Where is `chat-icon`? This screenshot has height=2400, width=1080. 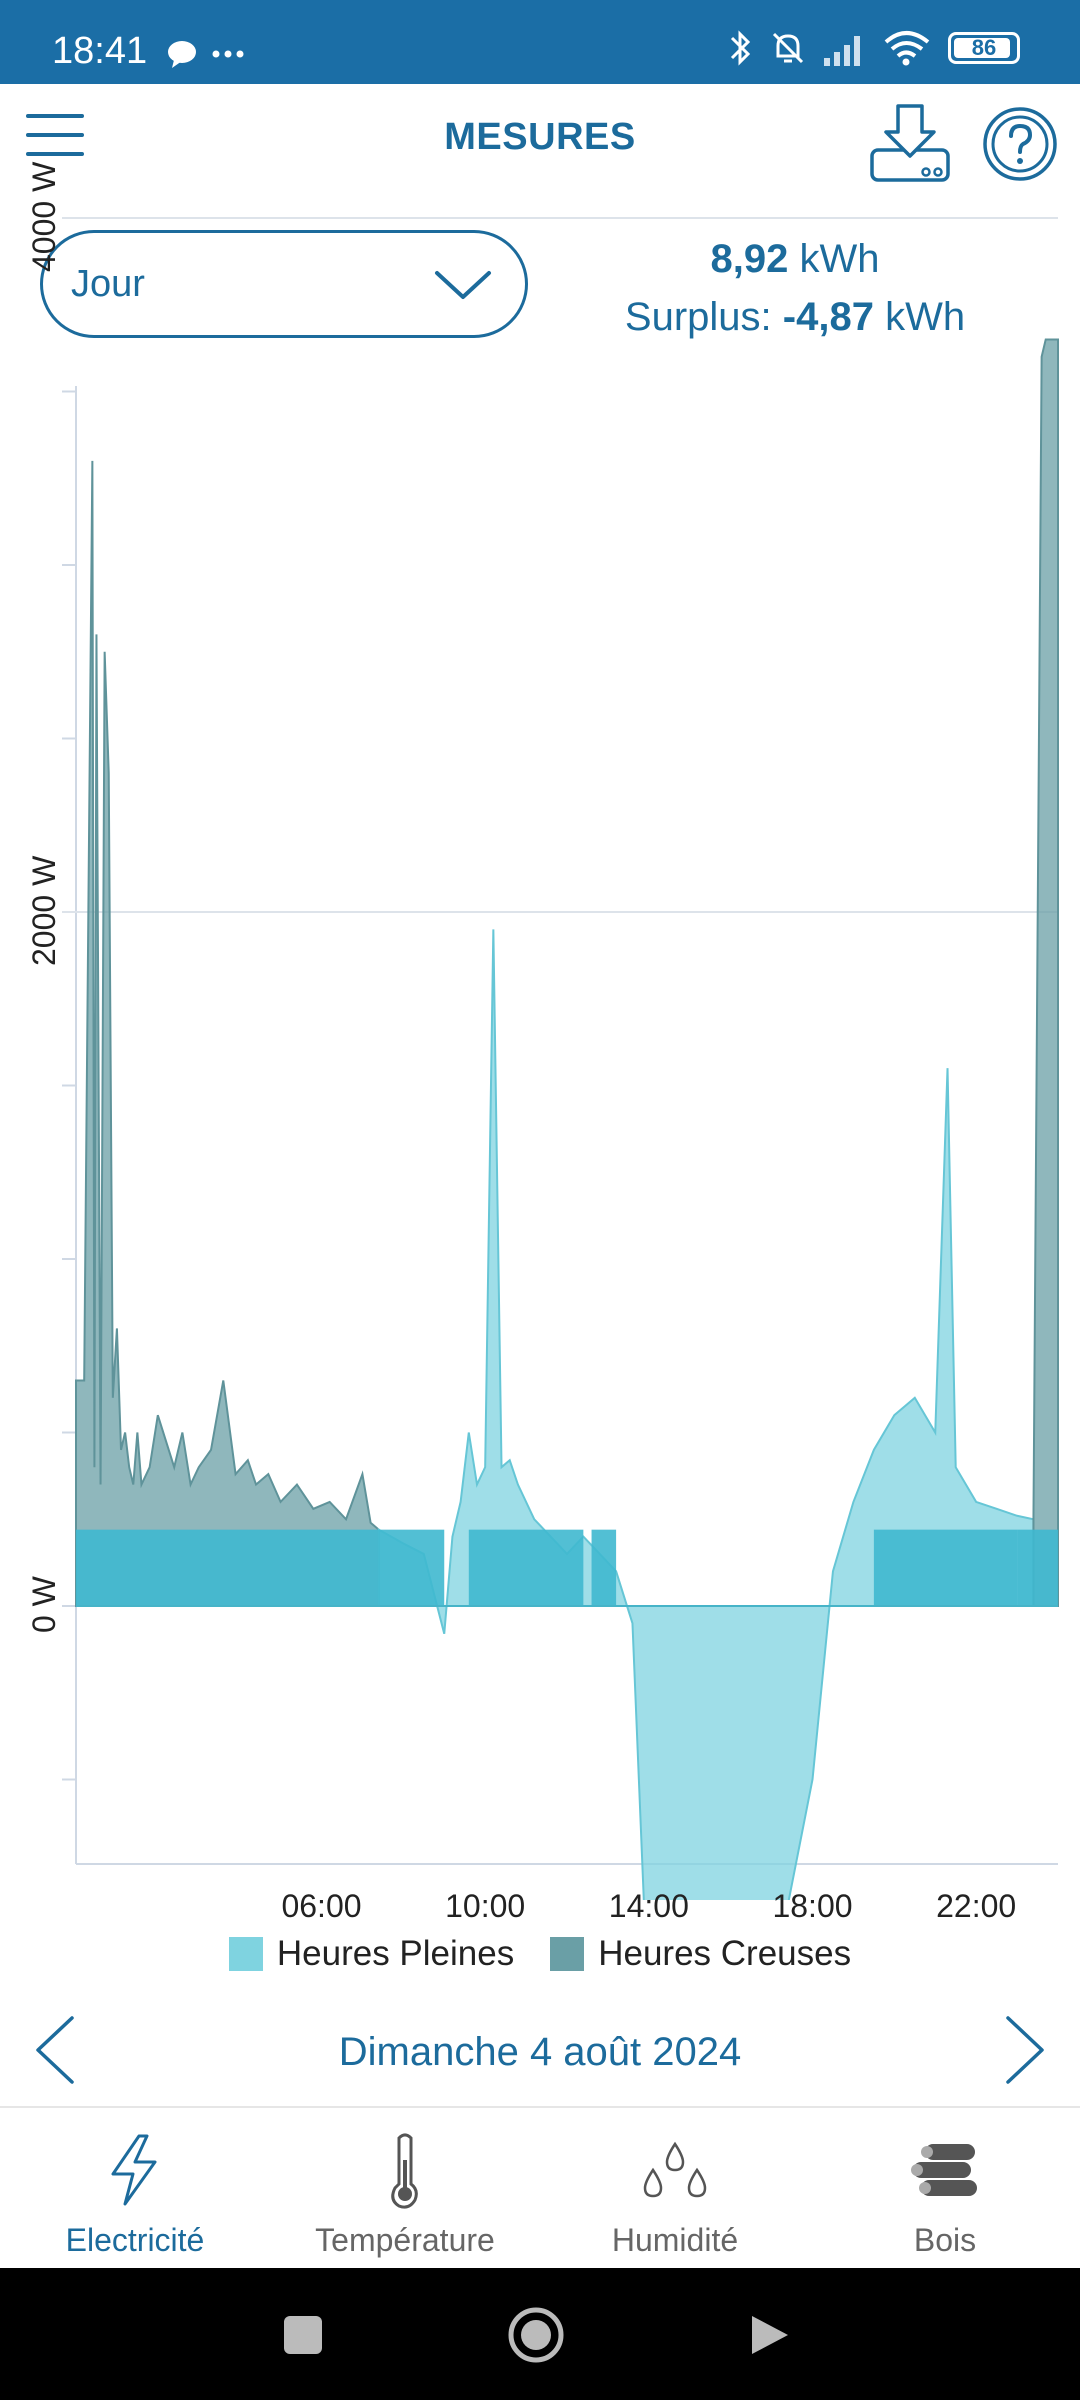
chat-icon is located at coordinates (182, 54).